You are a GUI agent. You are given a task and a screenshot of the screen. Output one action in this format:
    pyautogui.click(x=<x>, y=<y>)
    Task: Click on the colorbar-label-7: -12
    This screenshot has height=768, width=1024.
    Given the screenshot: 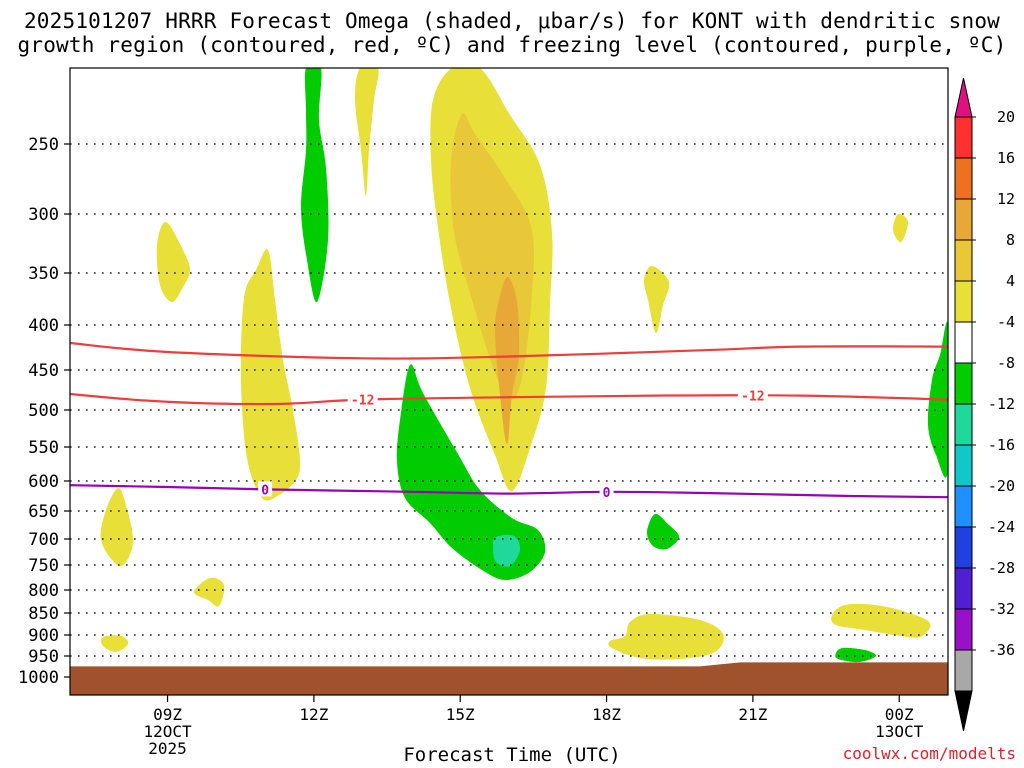 What is the action you would take?
    pyautogui.click(x=1001, y=404)
    